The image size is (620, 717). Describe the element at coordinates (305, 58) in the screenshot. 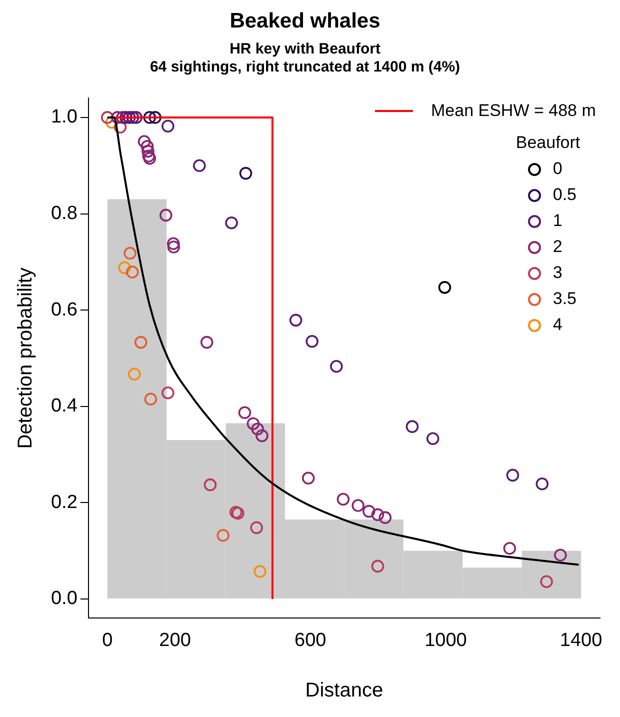

I see `chart-subtitle: HR key with Beaufort 64 sightings, right truncated at 1400 m (4%)` at that location.